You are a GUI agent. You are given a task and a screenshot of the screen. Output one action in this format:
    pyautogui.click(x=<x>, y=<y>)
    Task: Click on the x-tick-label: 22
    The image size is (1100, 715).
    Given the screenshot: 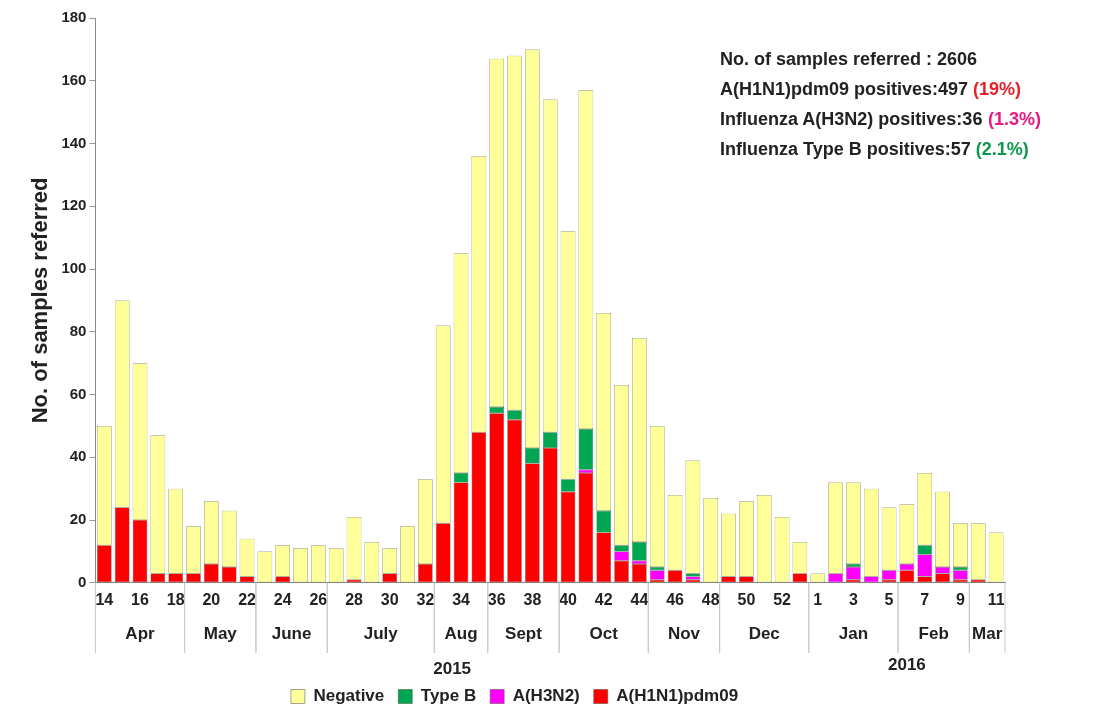 What is the action you would take?
    pyautogui.click(x=247, y=599)
    